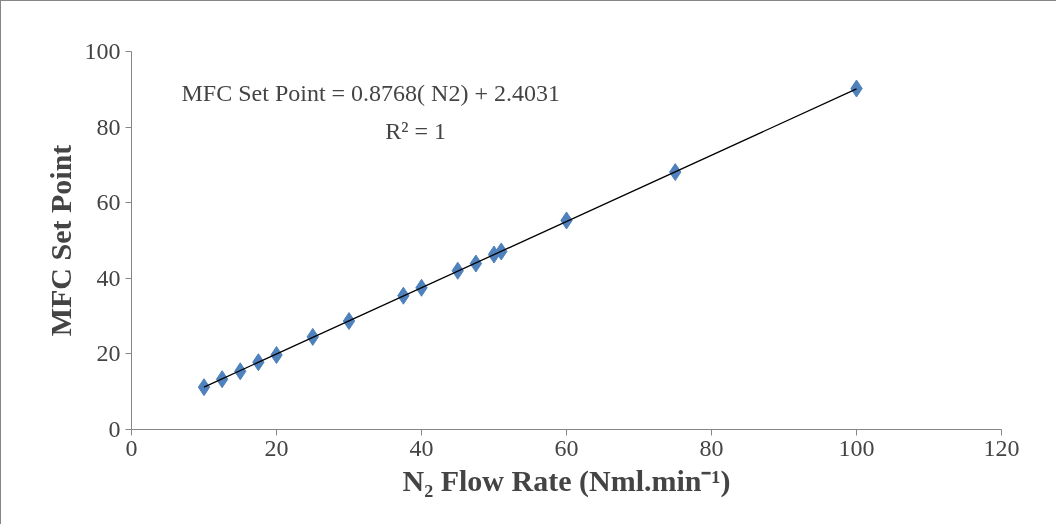 This screenshot has height=524, width=1056. I want to click on x-tick-label: 0, so click(131, 447).